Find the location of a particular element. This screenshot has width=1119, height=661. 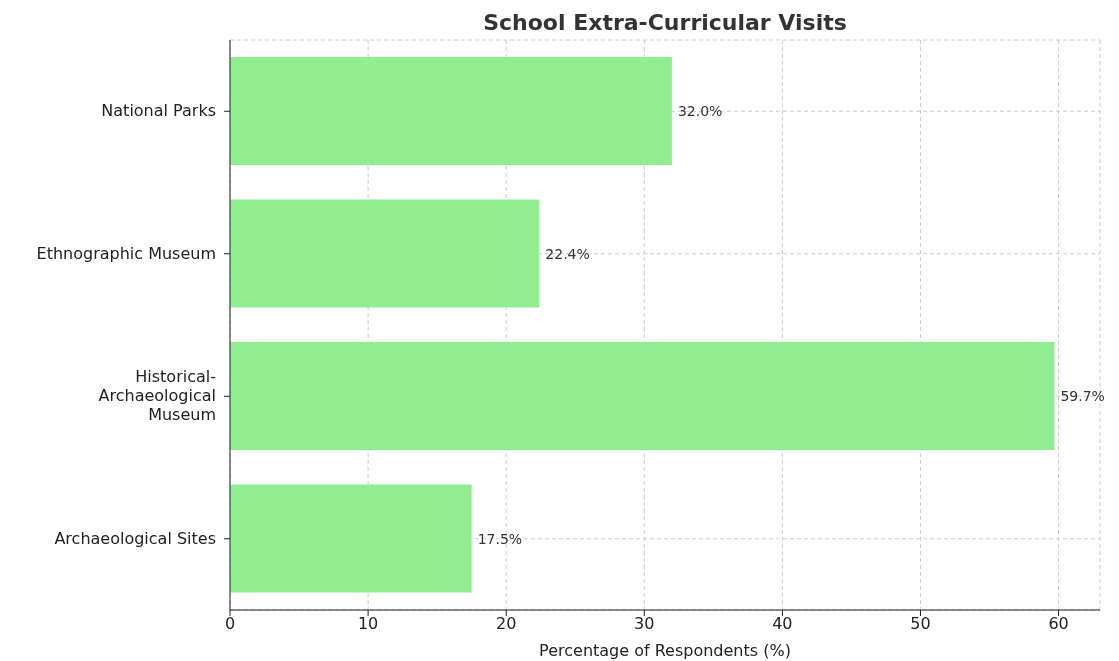

y-tick-label: Historical-Archaeological Museum is located at coordinates (157, 396).